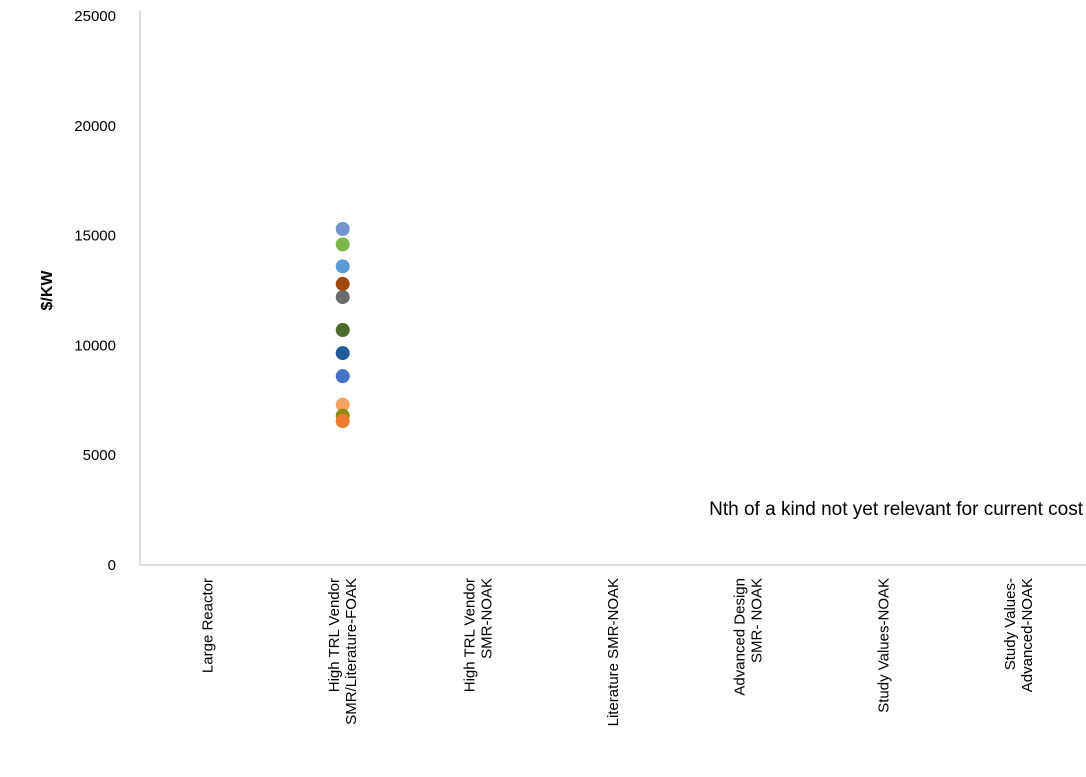 Image resolution: width=1086 pixels, height=777 pixels. What do you see at coordinates (107, 291) in the screenshot?
I see `y-axis: 0 5000 10000 15000 20000 25000` at bounding box center [107, 291].